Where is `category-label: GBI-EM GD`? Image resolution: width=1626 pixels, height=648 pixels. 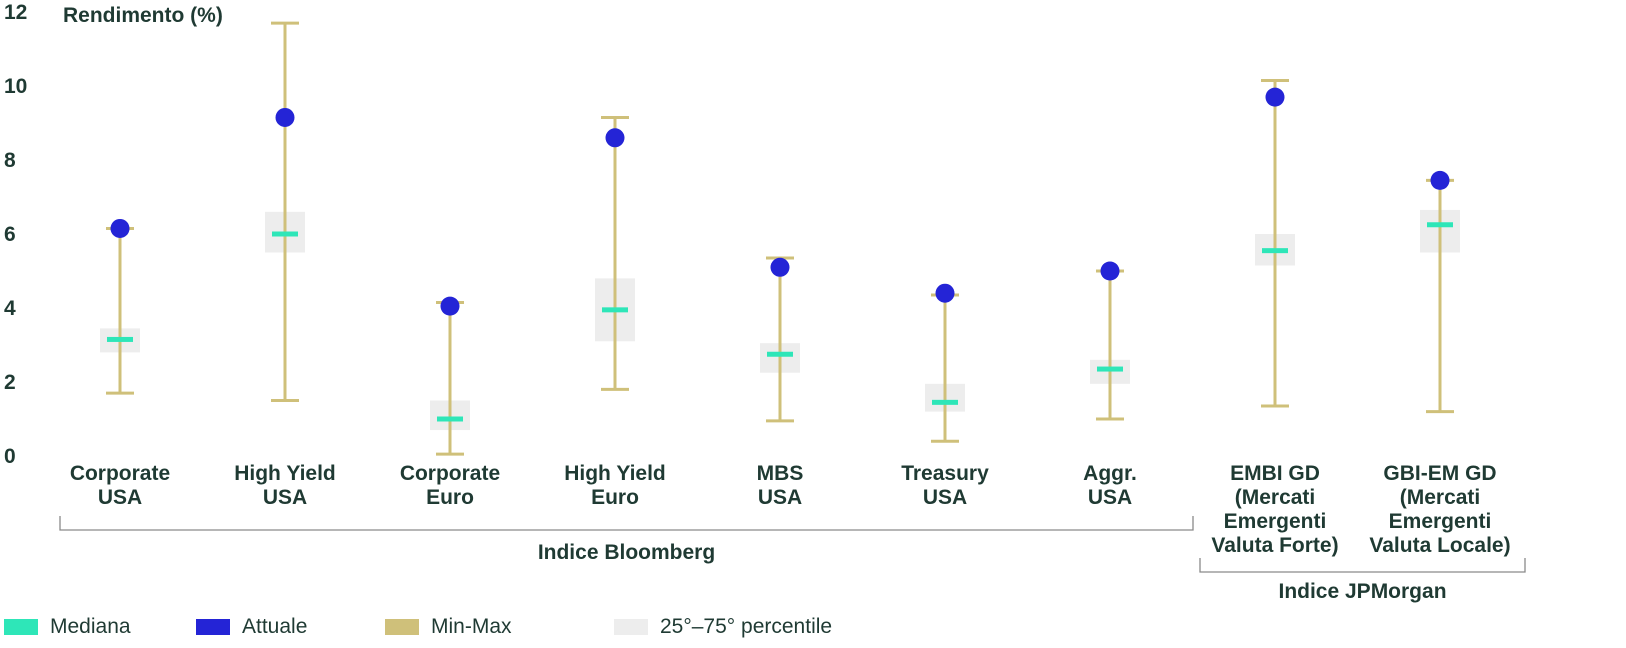
category-label: GBI-EM GD is located at coordinates (1439, 473).